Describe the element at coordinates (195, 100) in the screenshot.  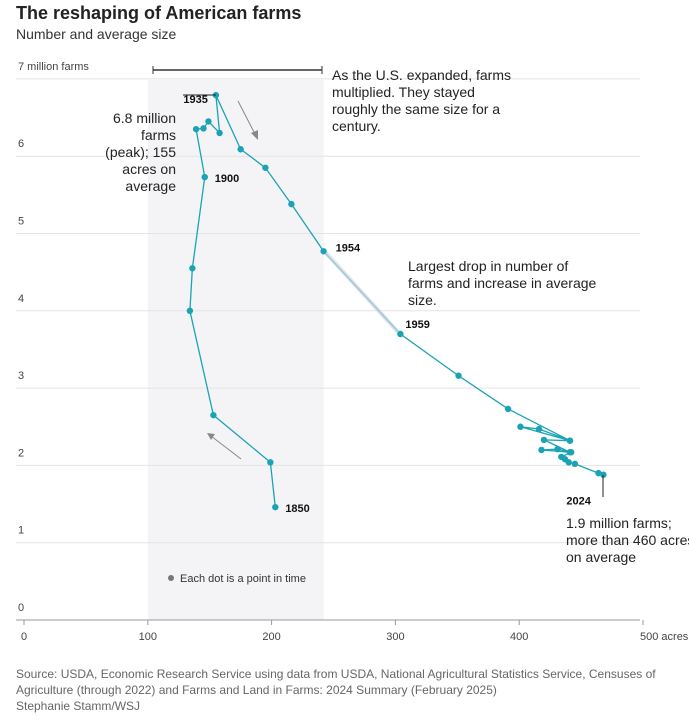
I see `year-label: 1935` at that location.